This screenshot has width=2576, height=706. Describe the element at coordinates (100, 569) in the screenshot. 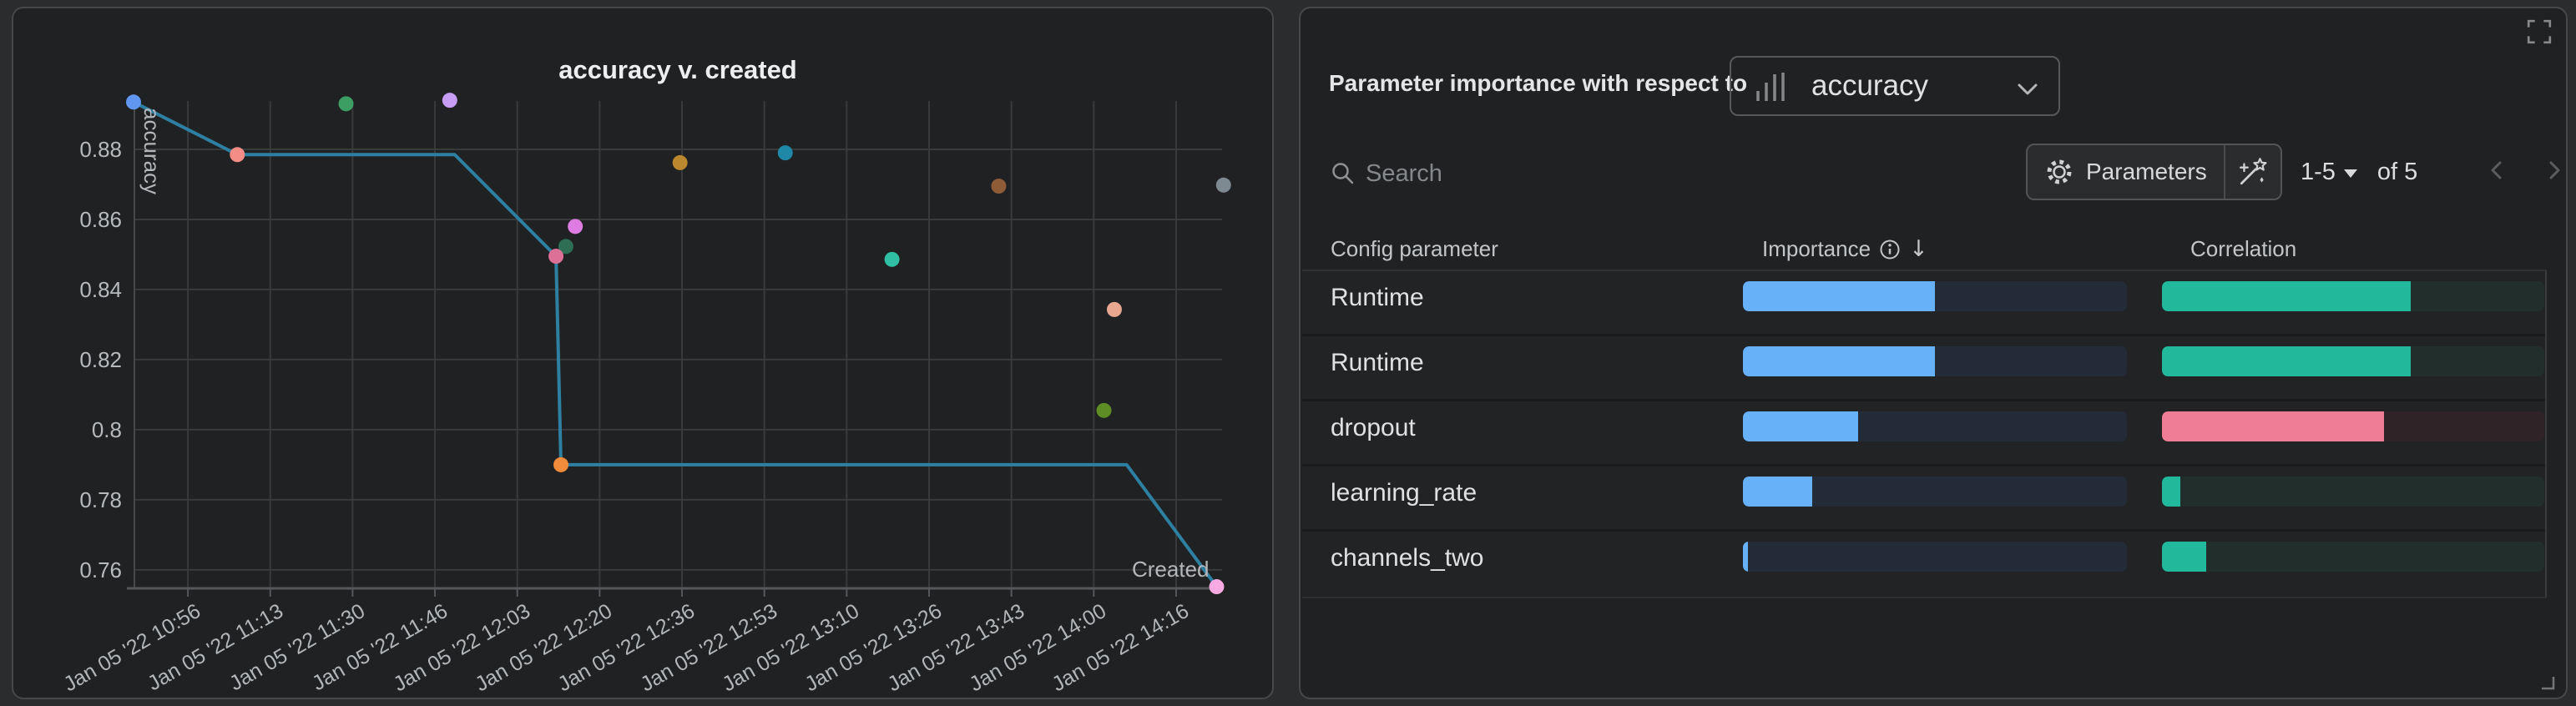

I see `y-tick-label: 0.76` at that location.